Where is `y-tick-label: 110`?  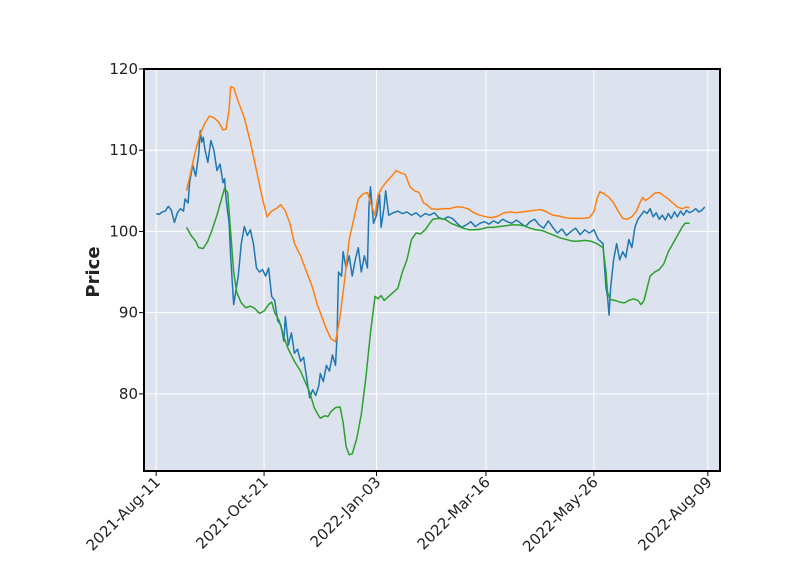
y-tick-label: 110 is located at coordinates (123, 150).